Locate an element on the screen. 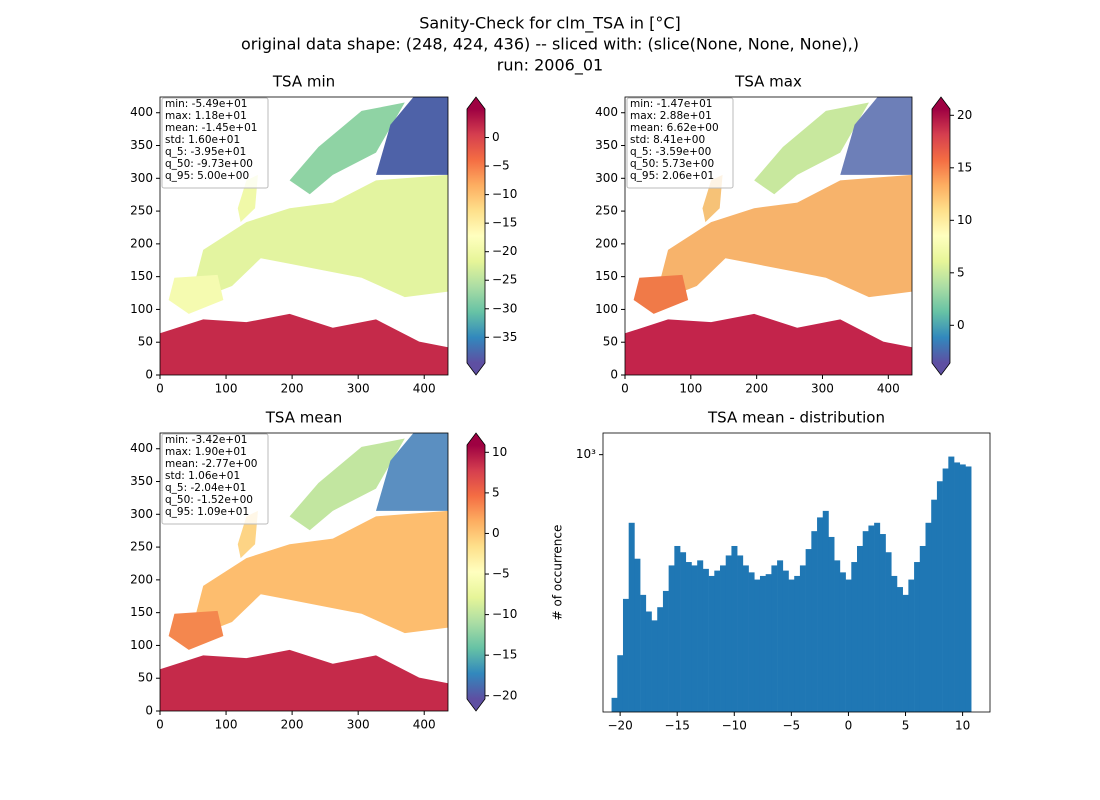 The image size is (1100, 800). colorbar-tick-label: 5 is located at coordinates (496, 492).